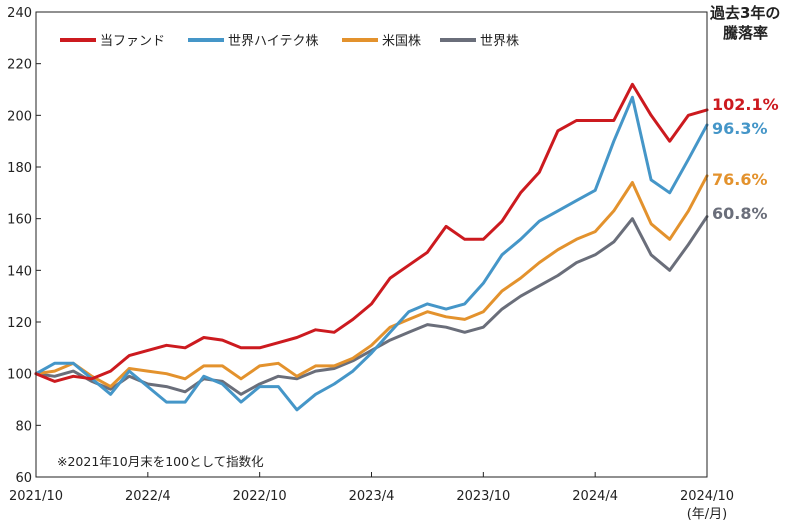 The image size is (800, 528). What do you see at coordinates (707, 496) in the screenshot?
I see `x-tick-label: 2024/10` at bounding box center [707, 496].